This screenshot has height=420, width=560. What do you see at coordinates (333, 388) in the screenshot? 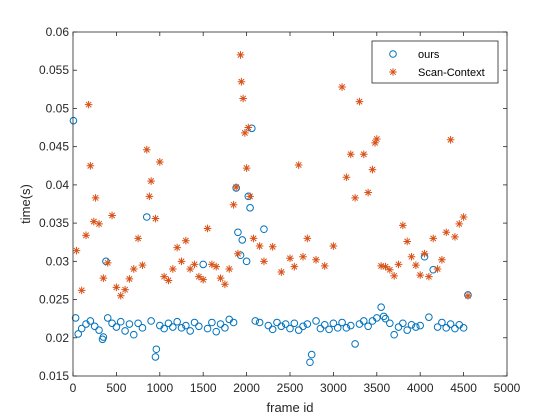
I see `x-tick-label: 3000` at bounding box center [333, 388].